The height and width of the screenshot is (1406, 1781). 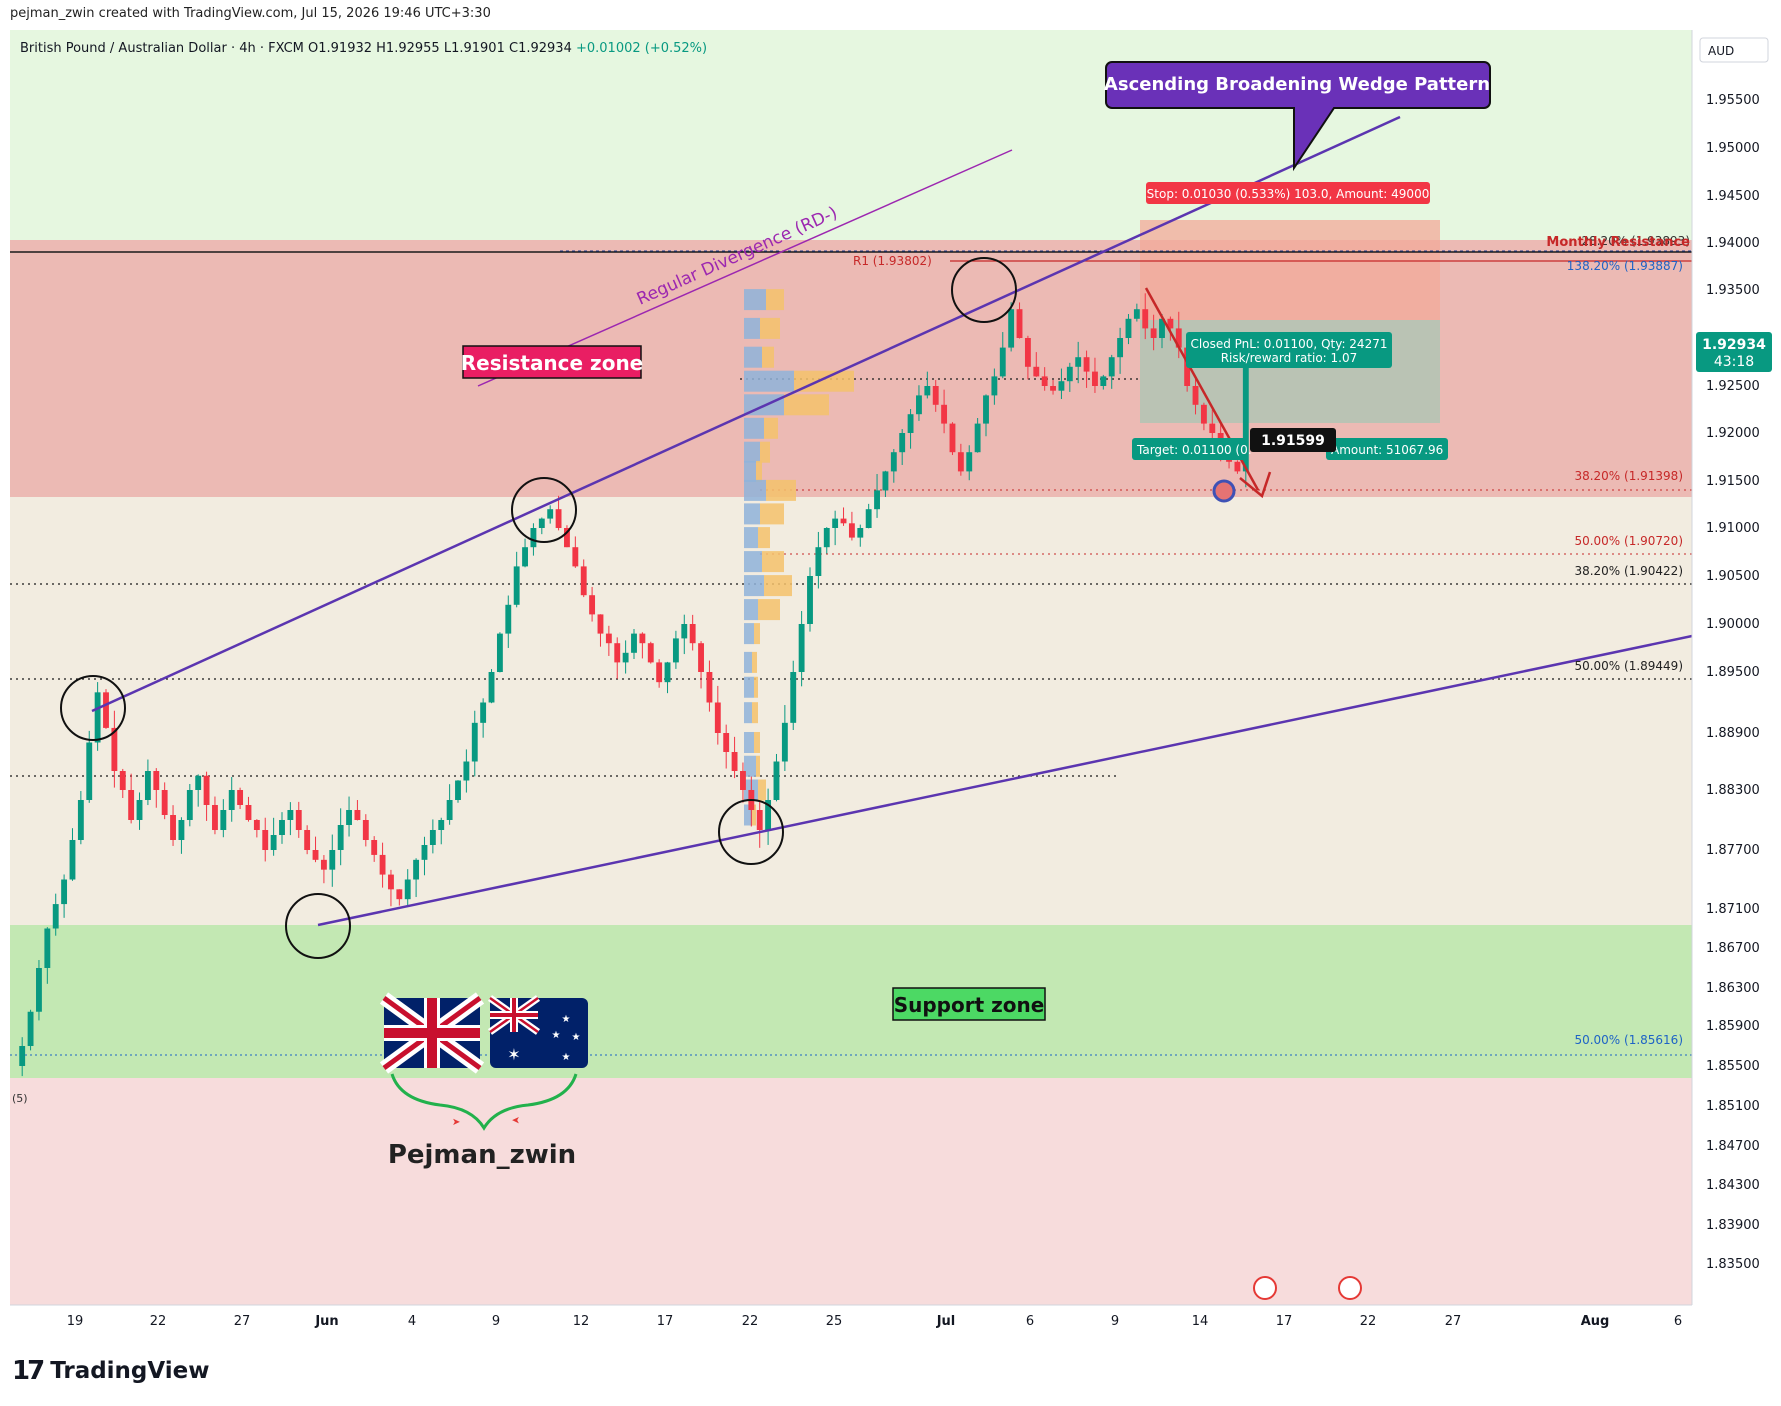 What do you see at coordinates (516, 1119) in the screenshot?
I see `author-accent-right: ➤` at bounding box center [516, 1119].